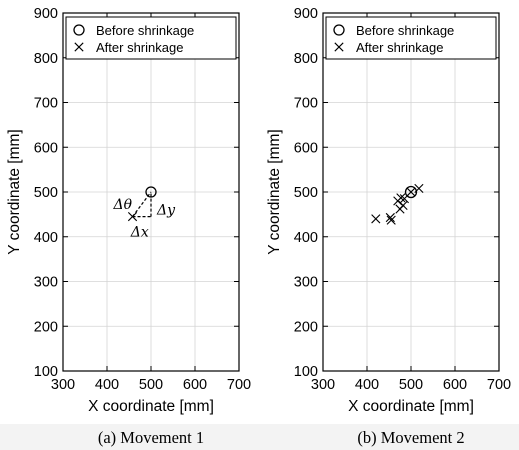  I want to click on delta-x-label: Δx, so click(139, 233).